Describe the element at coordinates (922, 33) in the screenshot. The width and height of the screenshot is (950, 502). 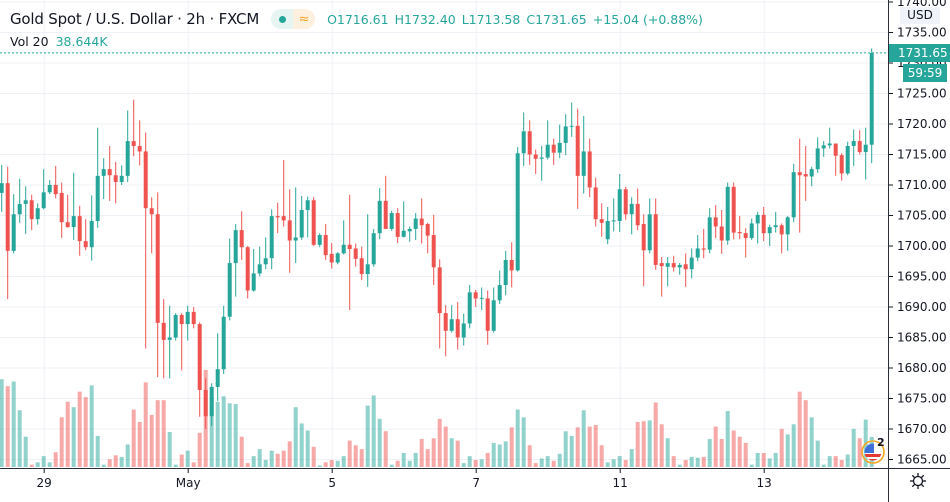
I see `price-tick-label: 1735.00` at that location.